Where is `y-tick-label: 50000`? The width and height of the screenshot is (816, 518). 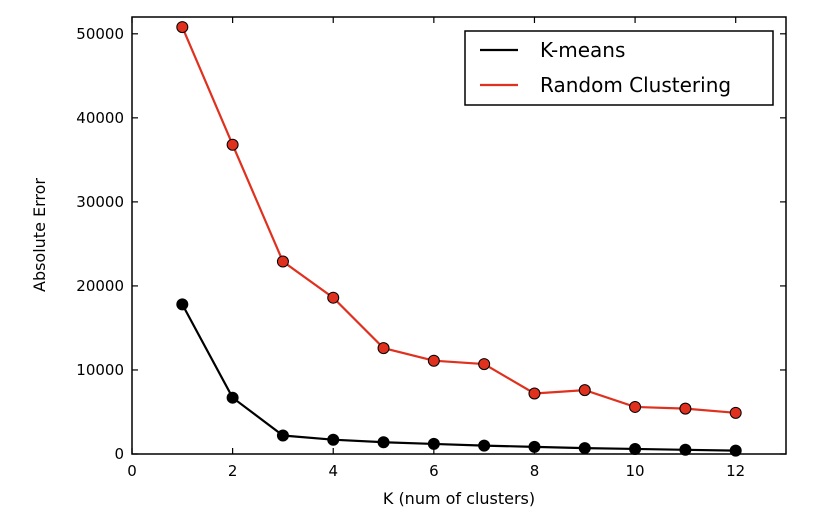
y-tick-label: 50000 is located at coordinates (100, 34).